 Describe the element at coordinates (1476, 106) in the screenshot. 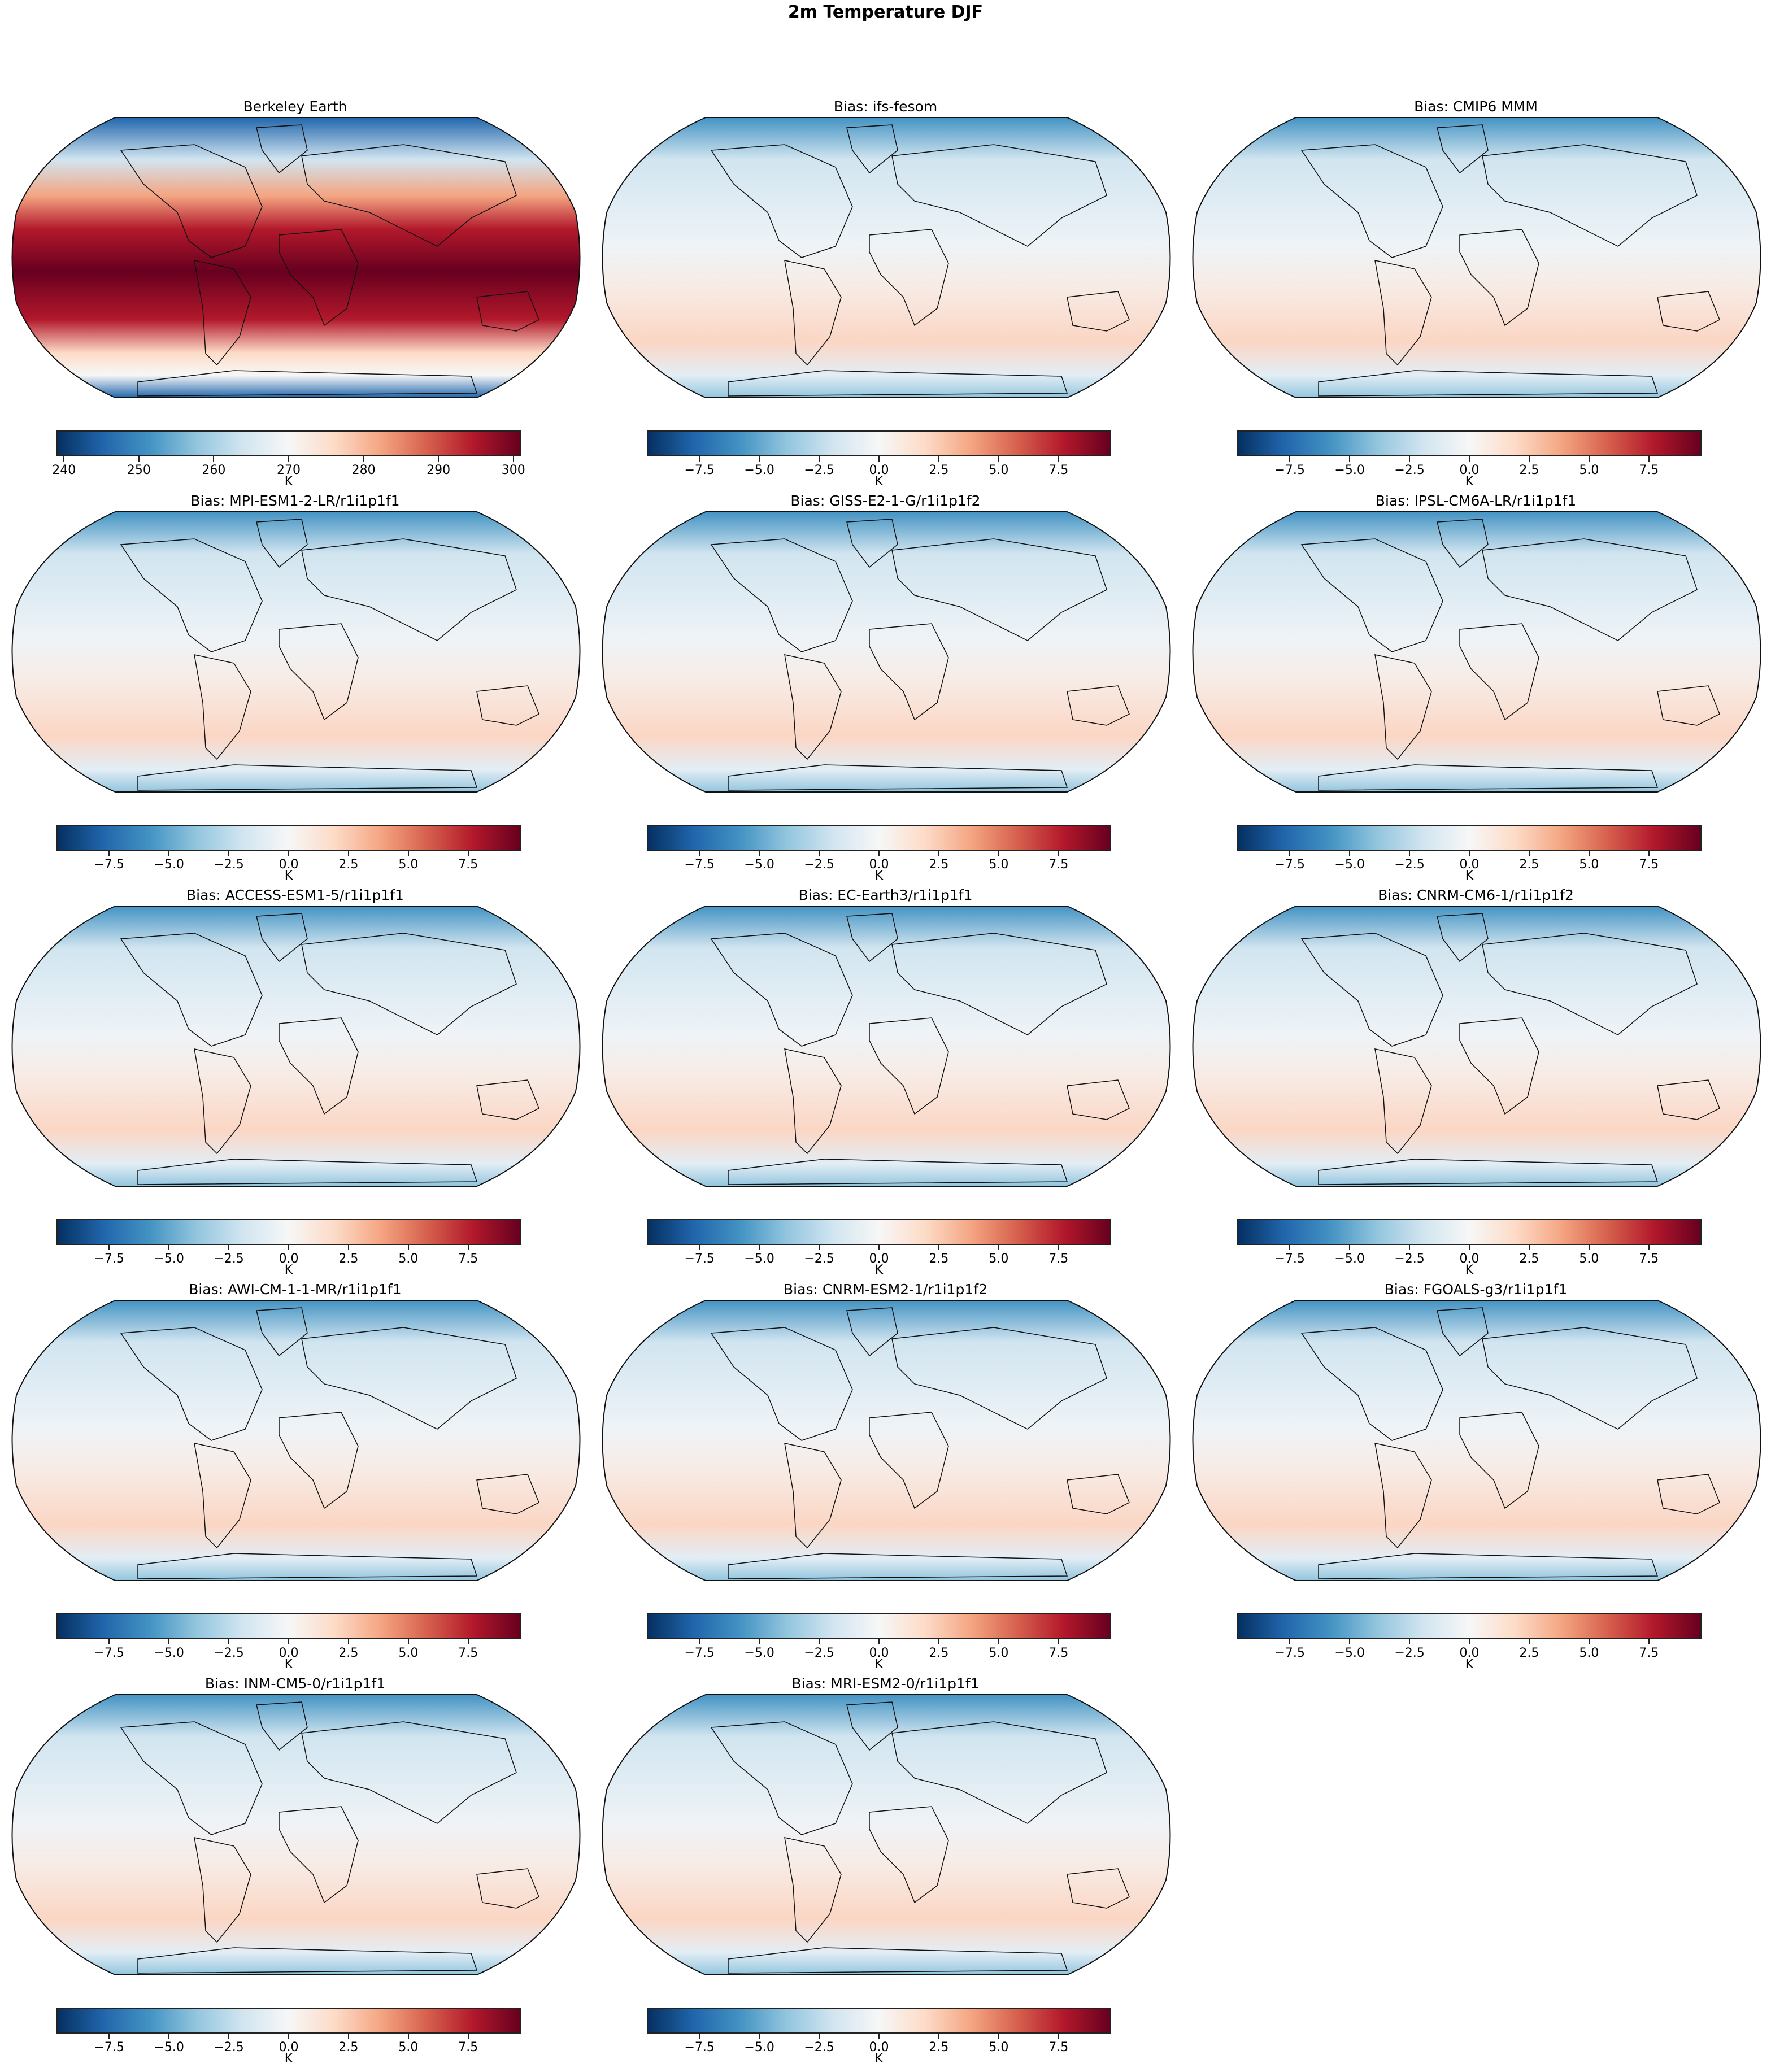

I see `panel-title: Bias: CMIP6 MMM` at that location.